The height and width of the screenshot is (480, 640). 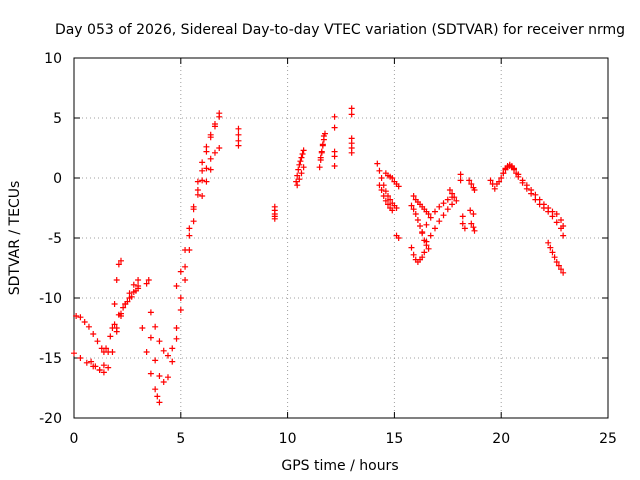 I want to click on x-tick-label: 5, so click(x=180, y=439).